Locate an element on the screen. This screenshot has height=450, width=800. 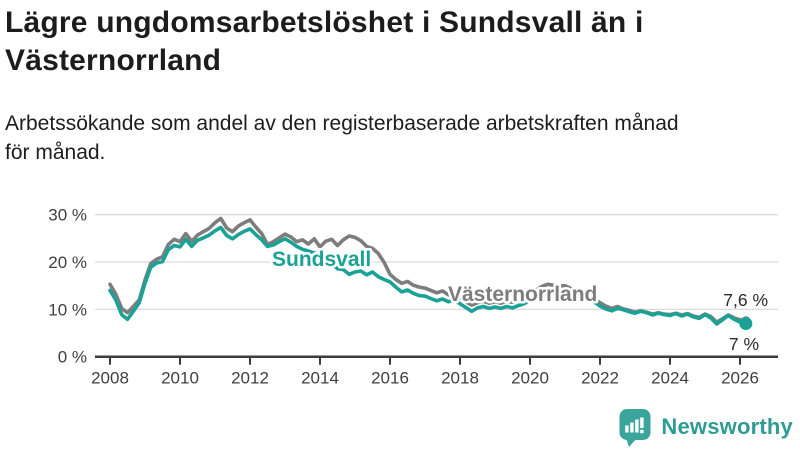
x-tick-label-2018: 2018 is located at coordinates (460, 378).